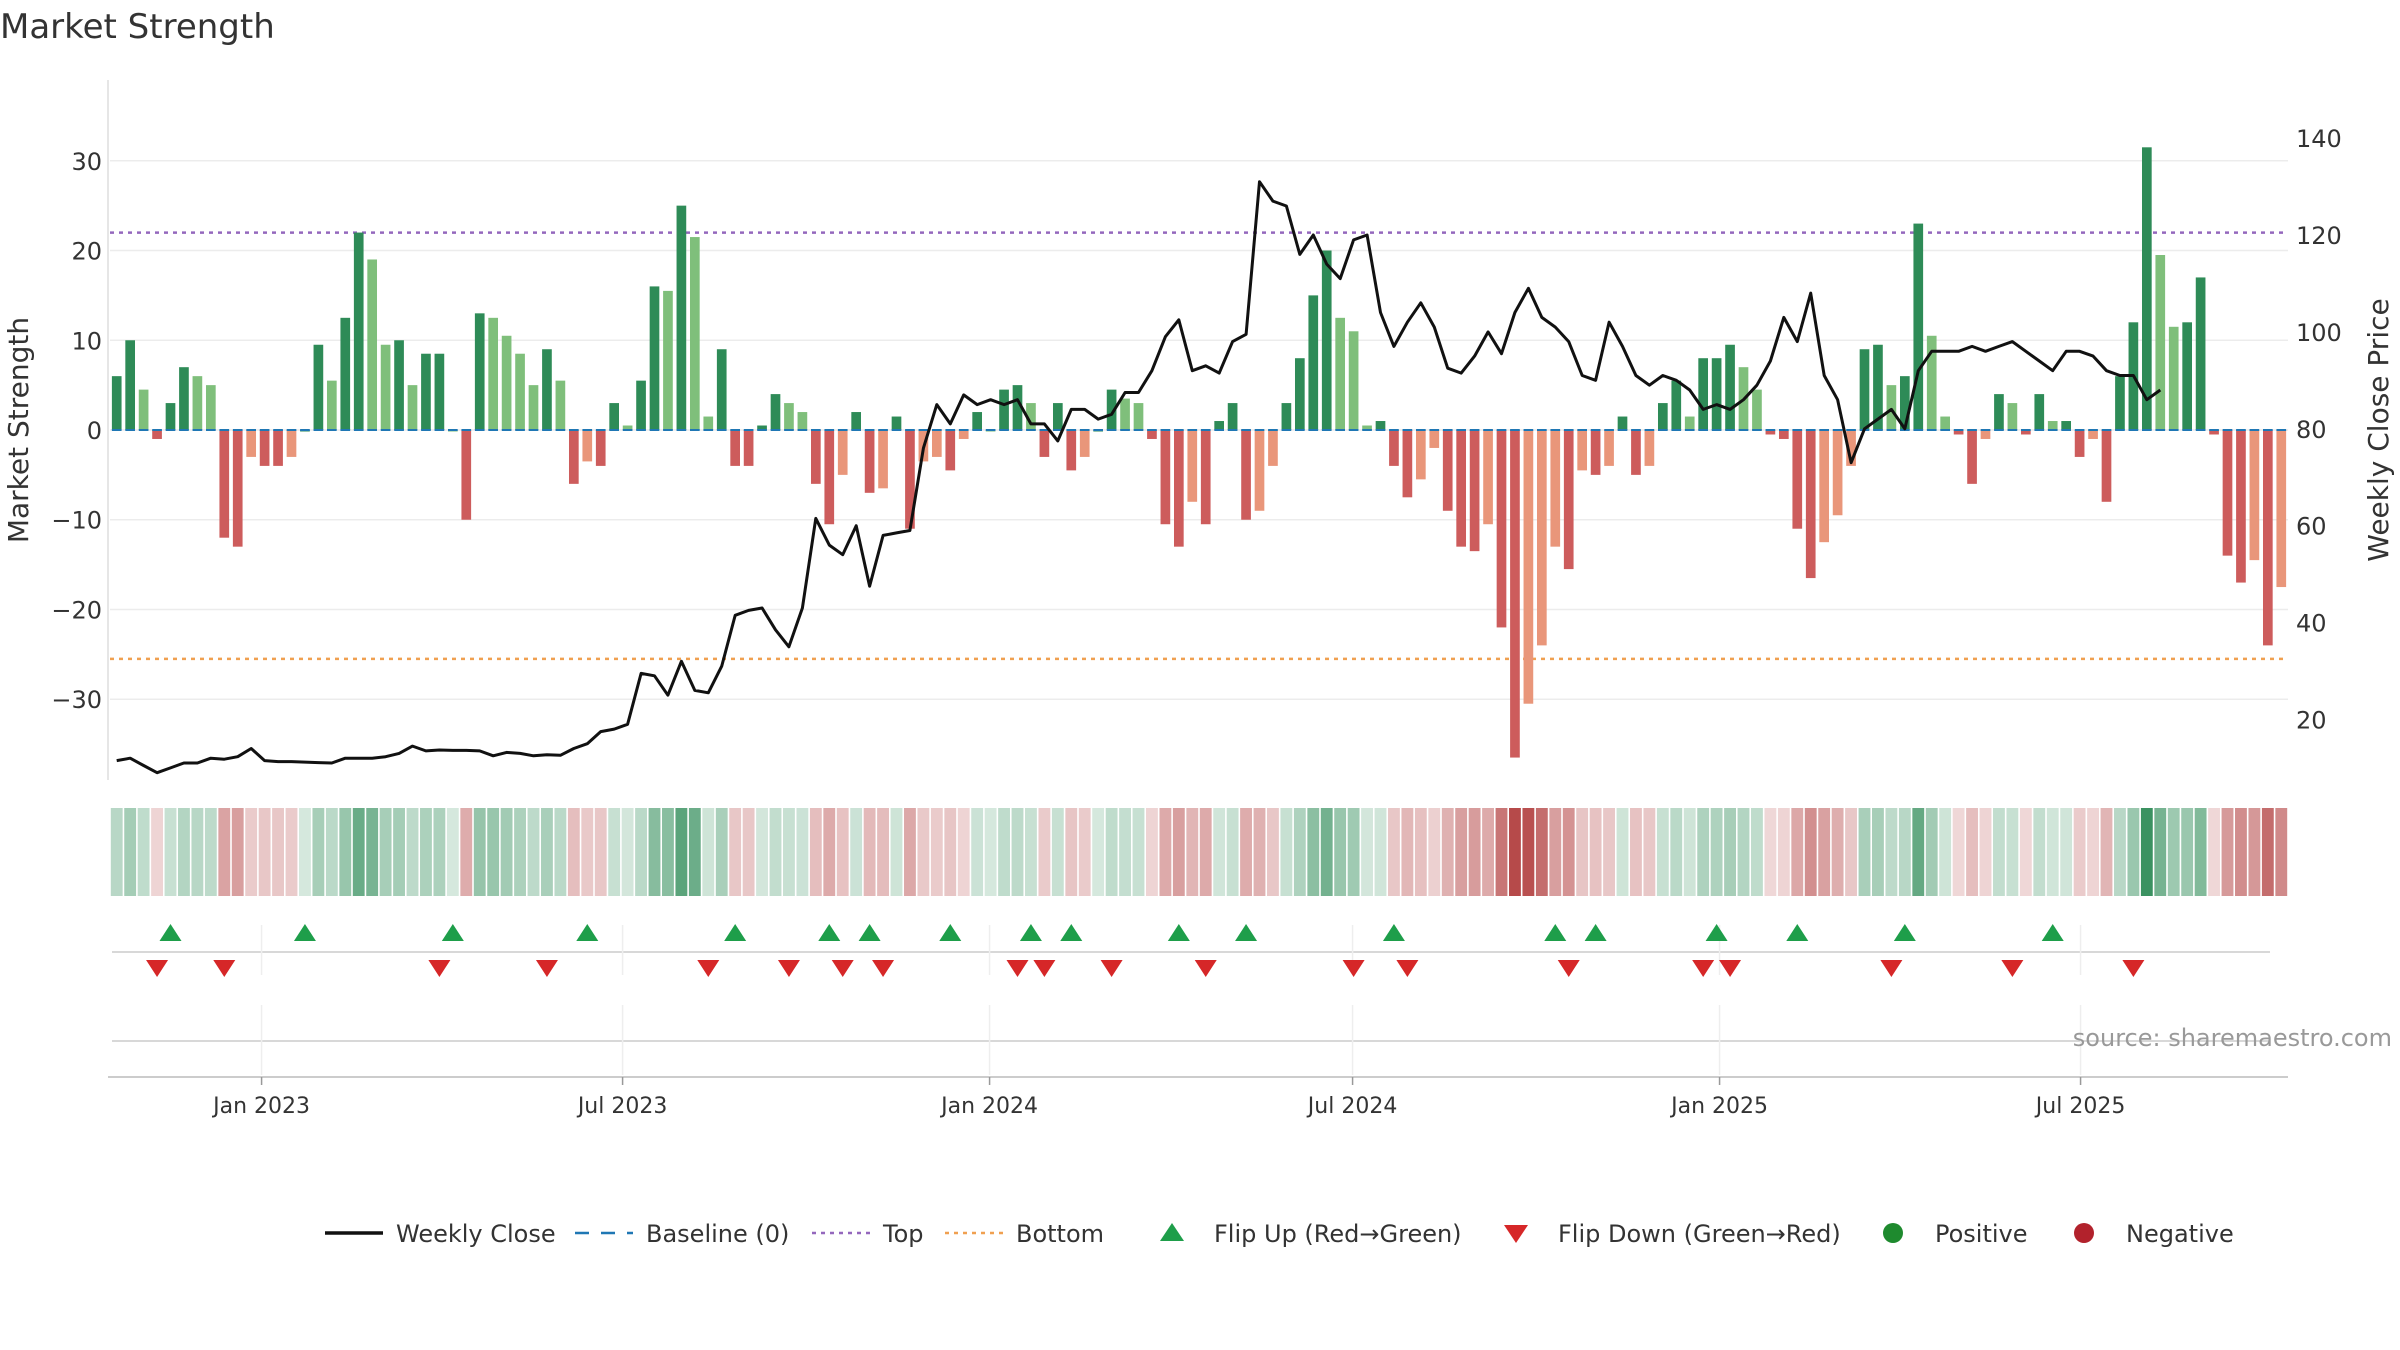 This screenshot has height=1350, width=2400. I want to click on y-tick-label: 10, so click(86, 341).